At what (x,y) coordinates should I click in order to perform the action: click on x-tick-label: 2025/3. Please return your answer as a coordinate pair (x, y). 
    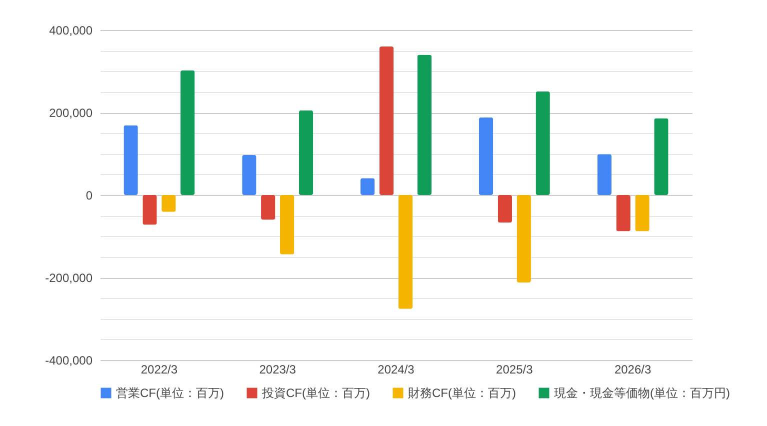
    Looking at the image, I should click on (515, 369).